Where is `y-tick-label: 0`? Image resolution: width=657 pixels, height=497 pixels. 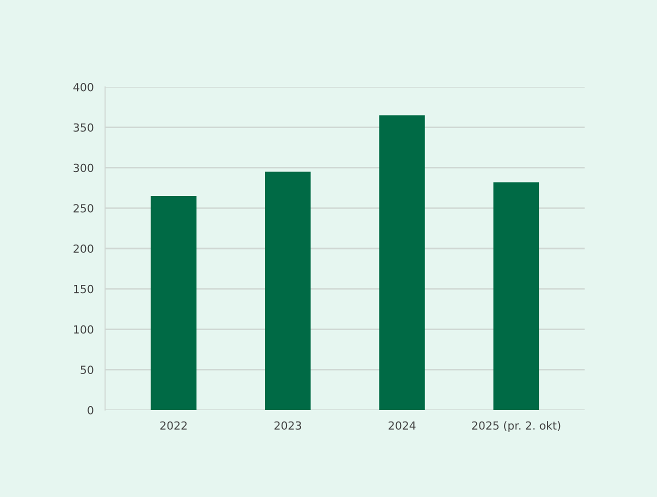
y-tick-label: 0 is located at coordinates (91, 410).